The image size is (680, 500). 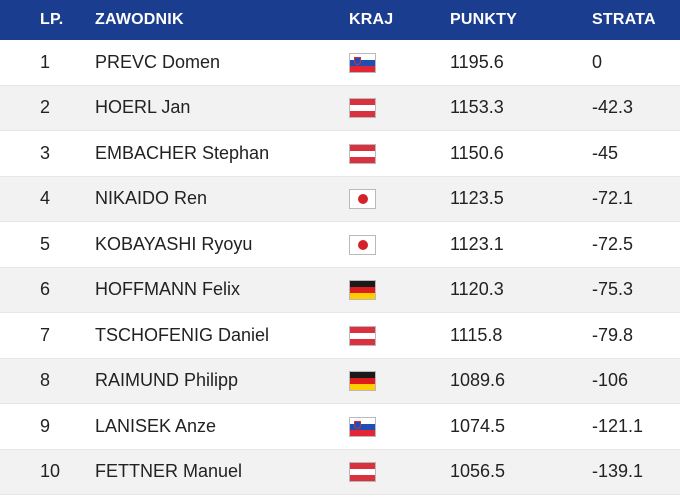 I want to click on header-name: ZAWODNIK, so click(x=139, y=19).